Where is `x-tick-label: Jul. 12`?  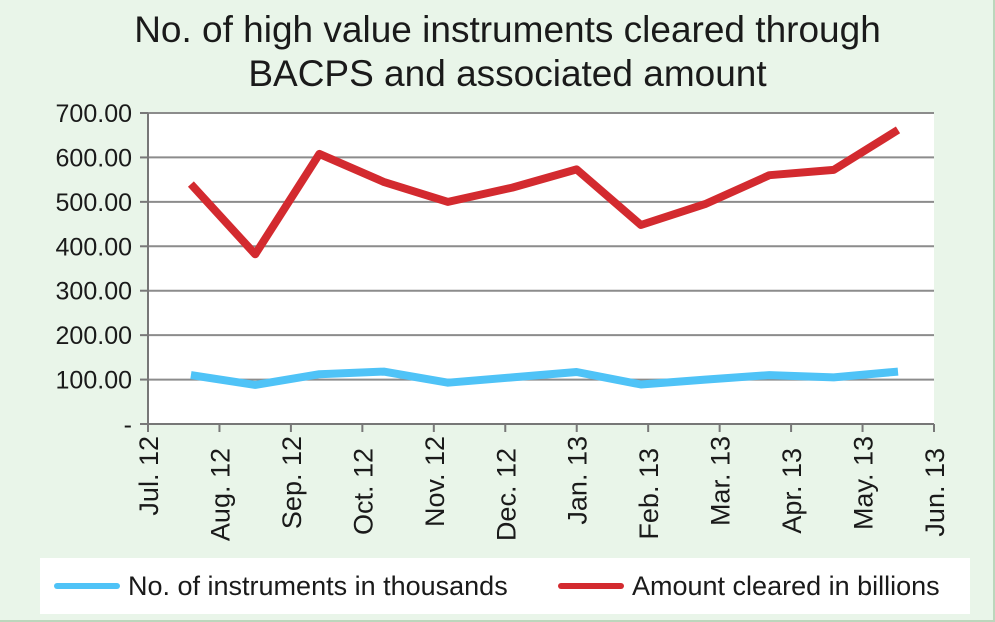 x-tick-label: Jul. 12 is located at coordinates (149, 476).